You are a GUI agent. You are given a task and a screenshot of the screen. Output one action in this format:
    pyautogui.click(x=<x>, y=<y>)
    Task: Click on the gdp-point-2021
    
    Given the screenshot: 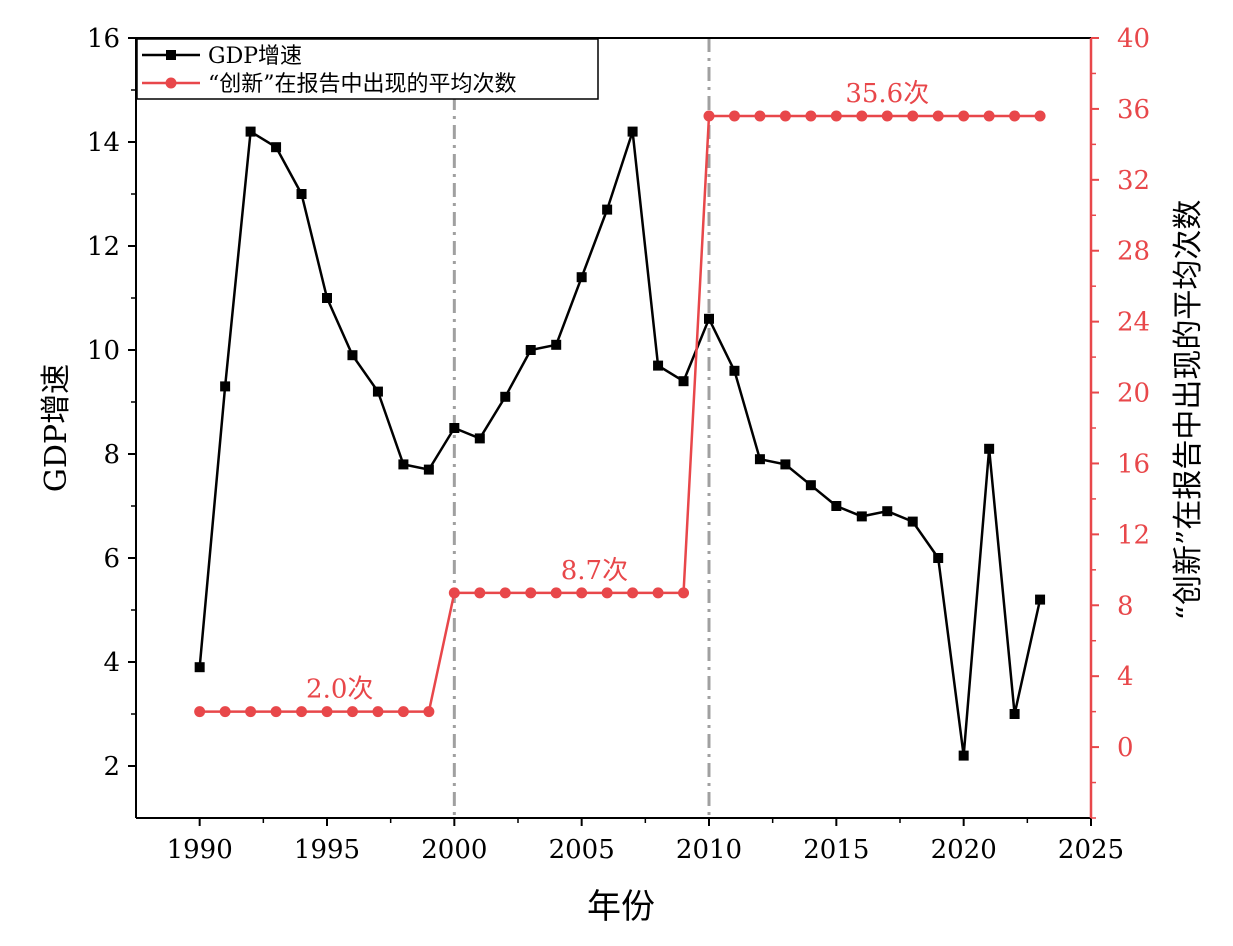 What is the action you would take?
    pyautogui.click(x=989, y=448)
    